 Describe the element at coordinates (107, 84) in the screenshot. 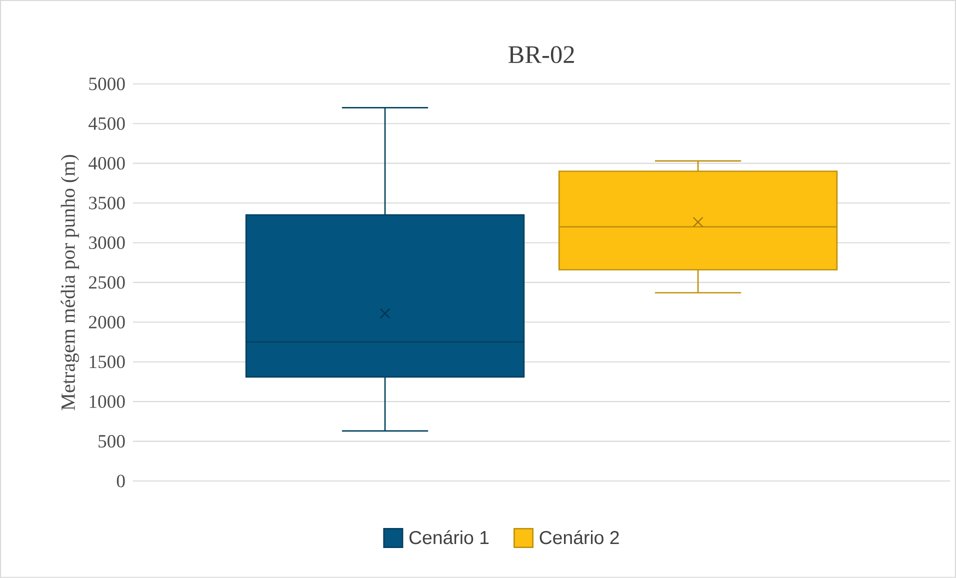

I see `y-tick-label: 5000` at that location.